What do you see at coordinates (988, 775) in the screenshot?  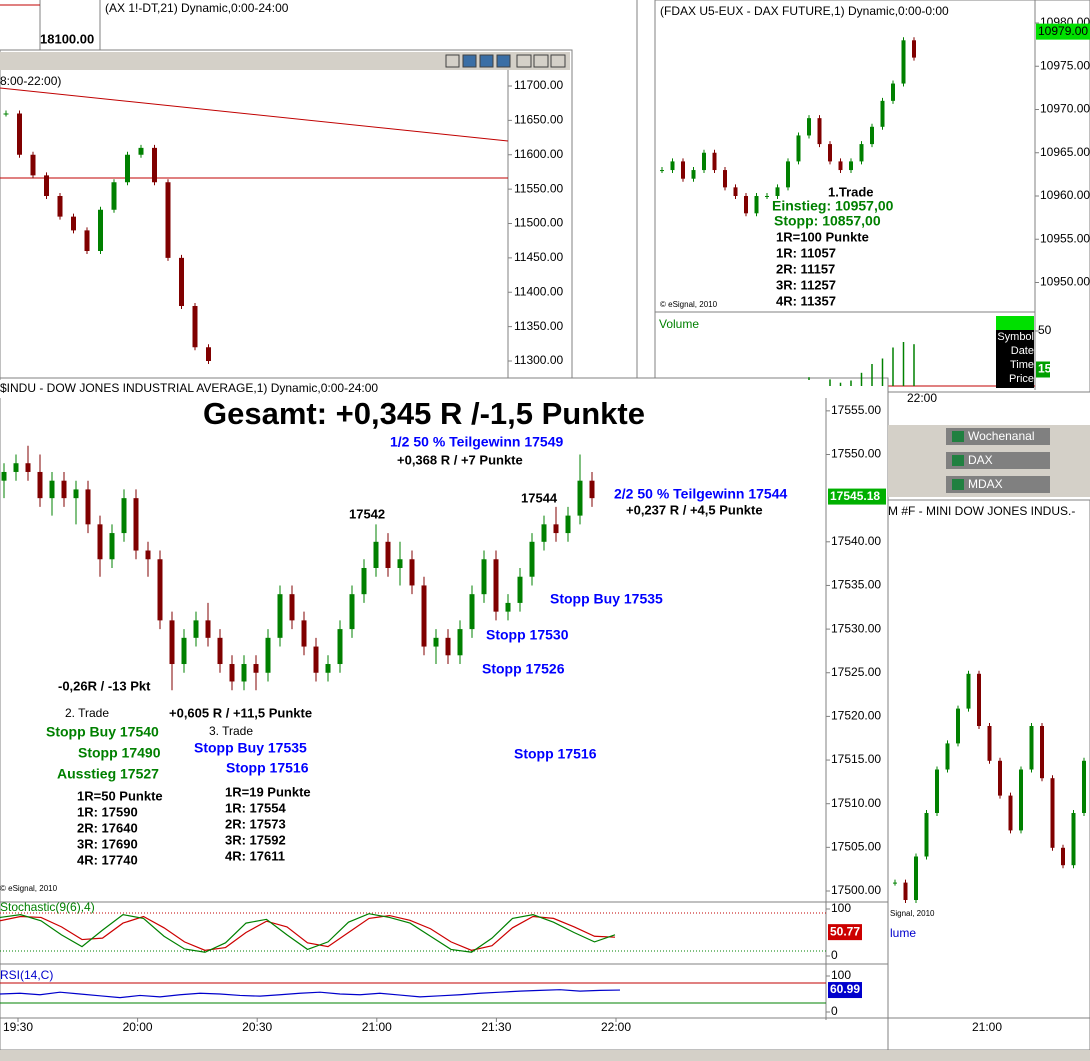 I see `window` at bounding box center [988, 775].